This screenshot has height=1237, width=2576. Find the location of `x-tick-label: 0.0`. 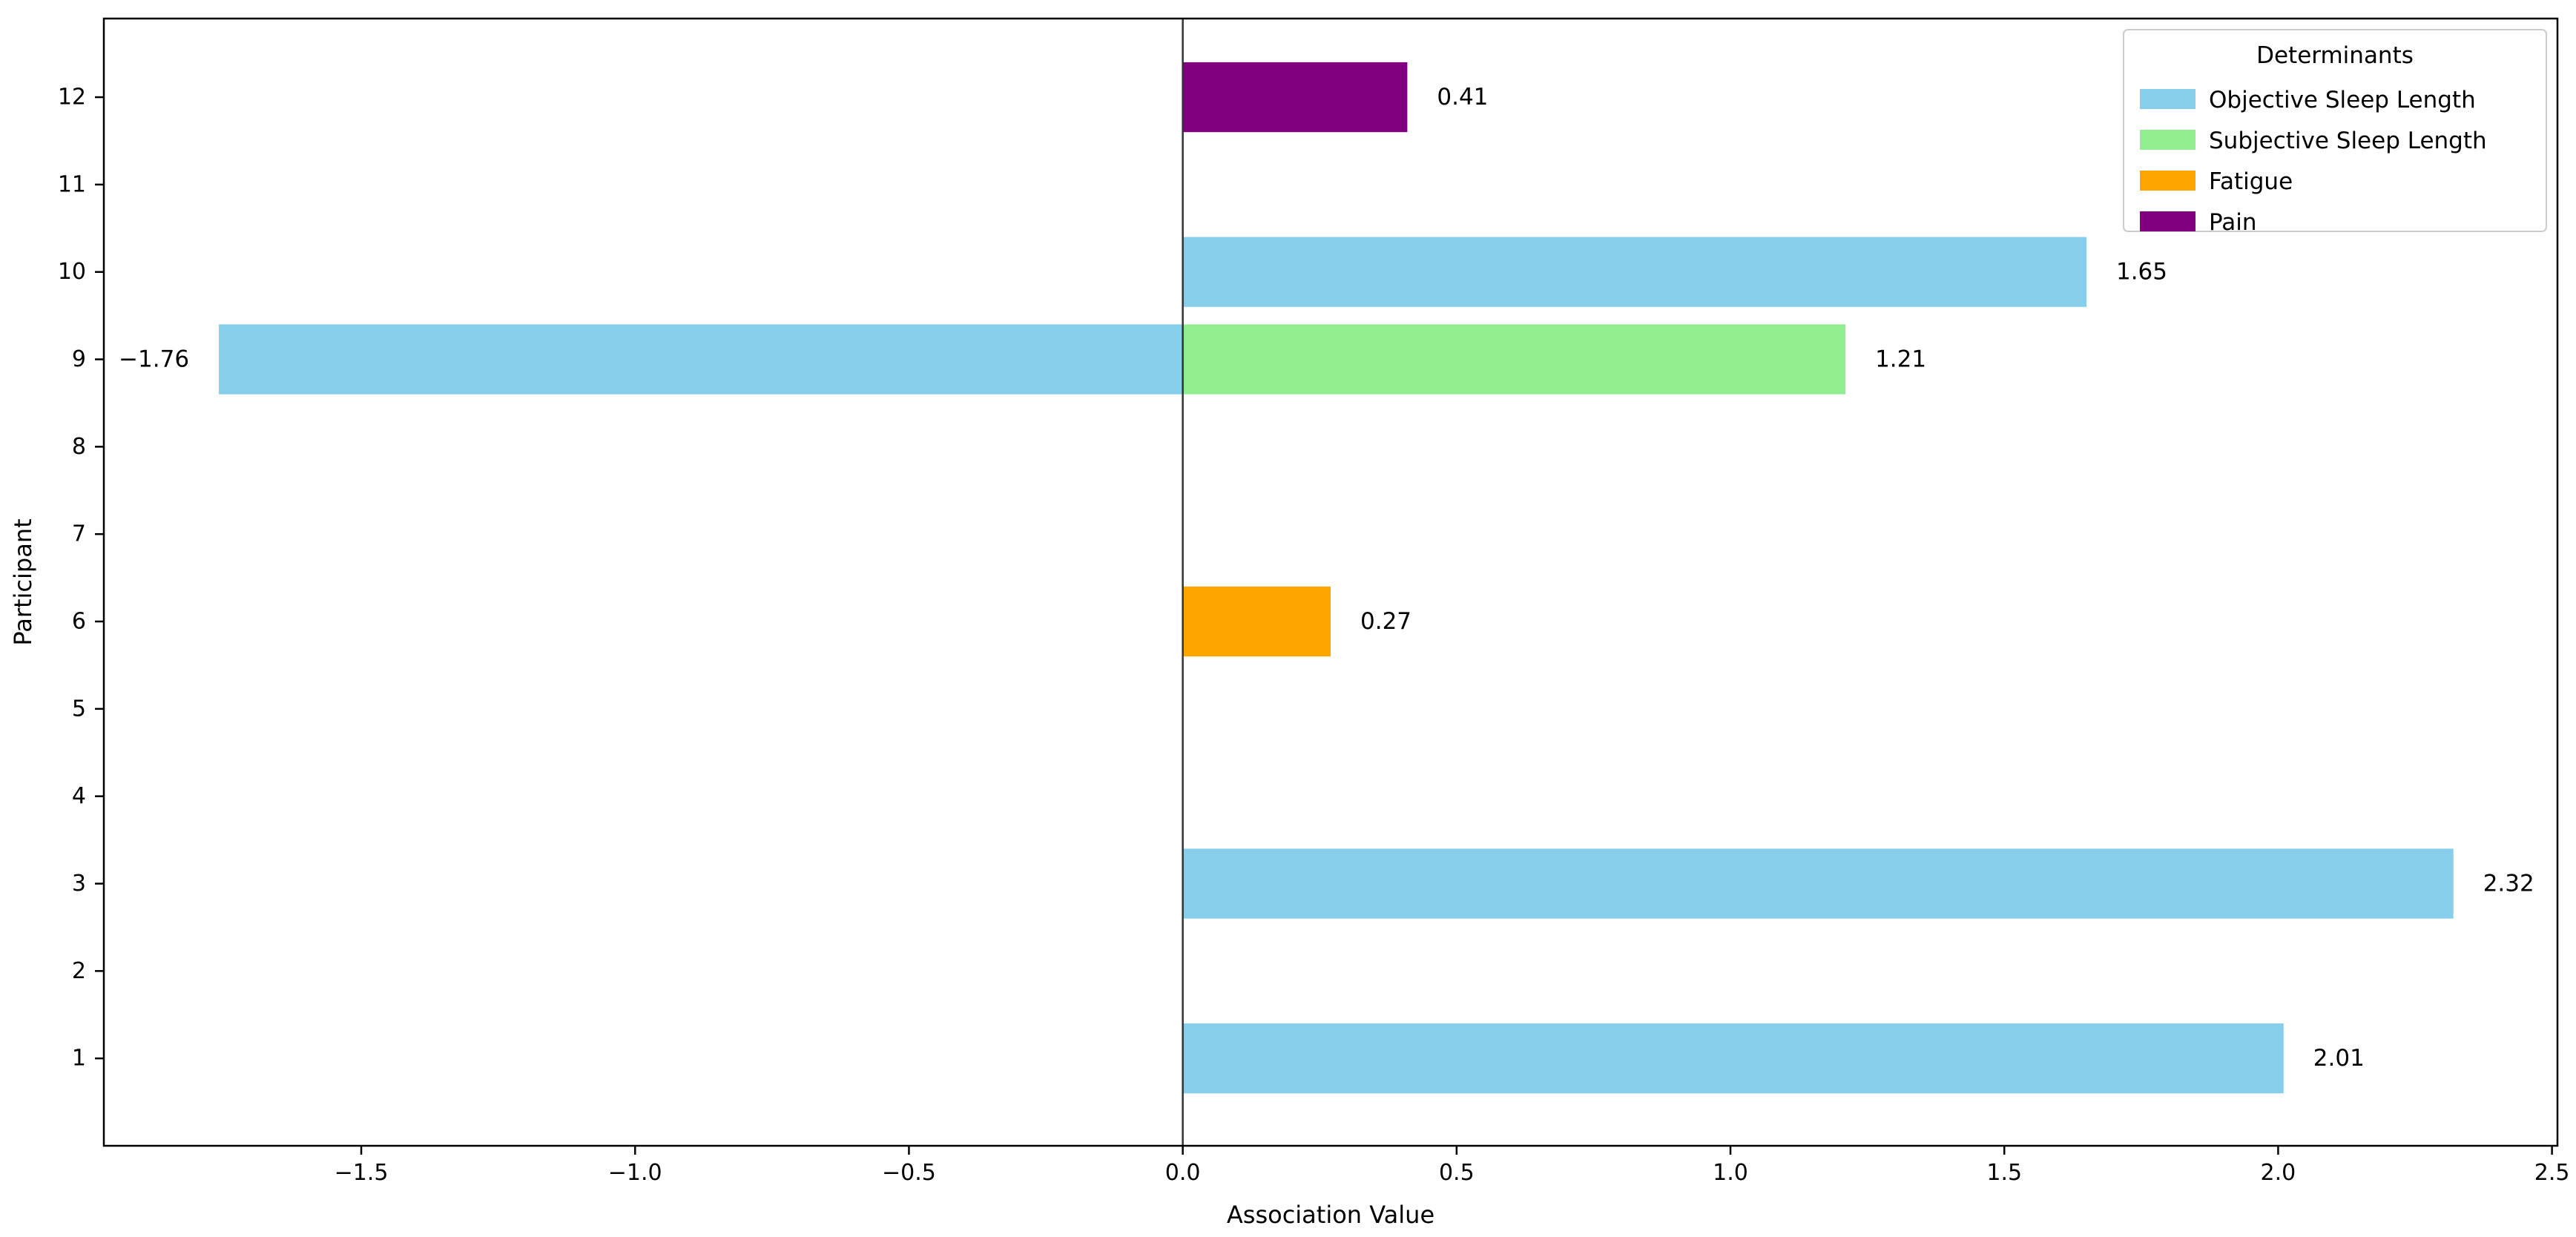

x-tick-label: 0.0 is located at coordinates (1183, 1173).